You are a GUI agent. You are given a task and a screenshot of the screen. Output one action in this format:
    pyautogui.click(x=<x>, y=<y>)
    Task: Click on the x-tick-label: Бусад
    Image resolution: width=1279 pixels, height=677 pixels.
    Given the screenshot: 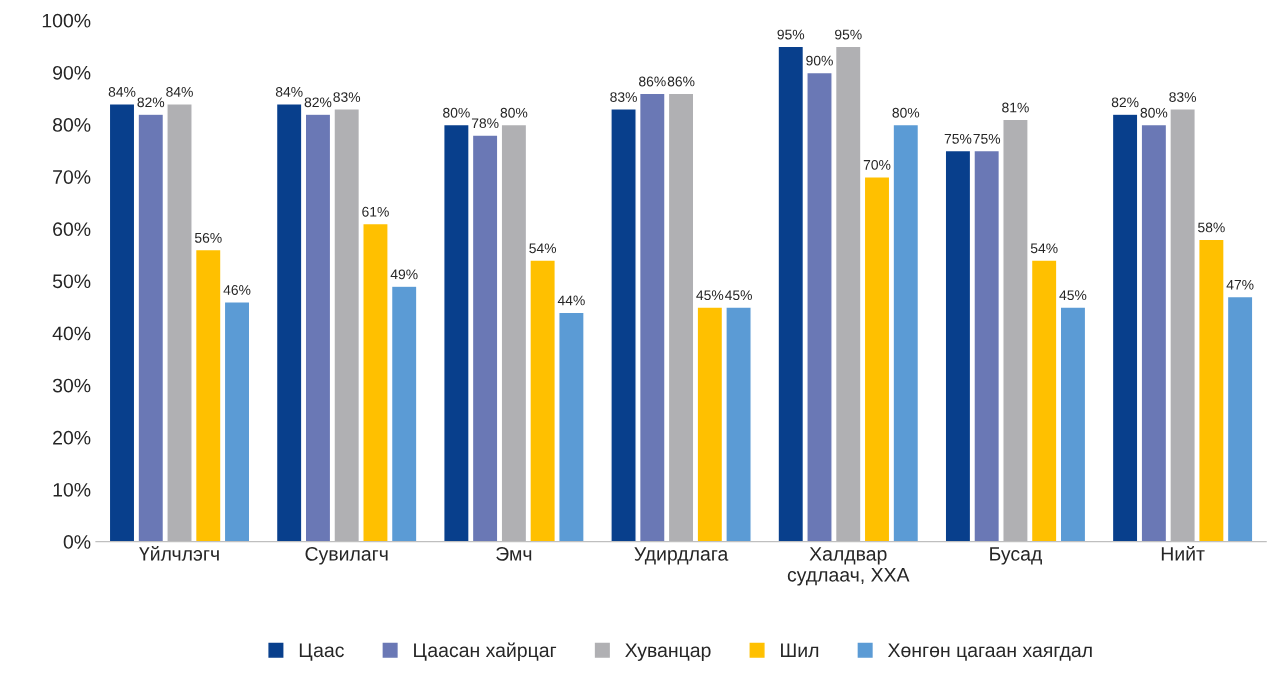 What is the action you would take?
    pyautogui.click(x=1016, y=556)
    